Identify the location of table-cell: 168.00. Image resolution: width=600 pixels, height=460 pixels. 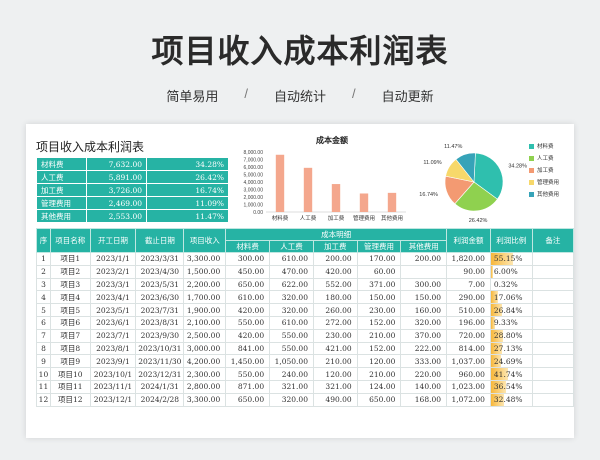
(424, 399).